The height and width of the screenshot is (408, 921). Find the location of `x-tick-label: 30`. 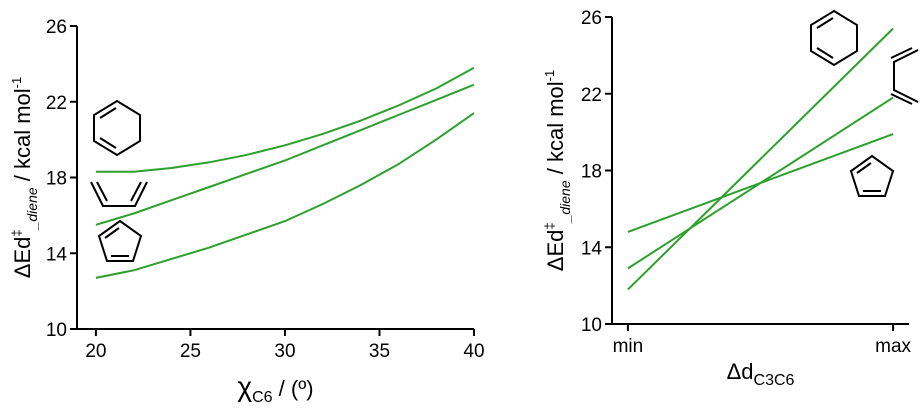

x-tick-label: 30 is located at coordinates (284, 351).